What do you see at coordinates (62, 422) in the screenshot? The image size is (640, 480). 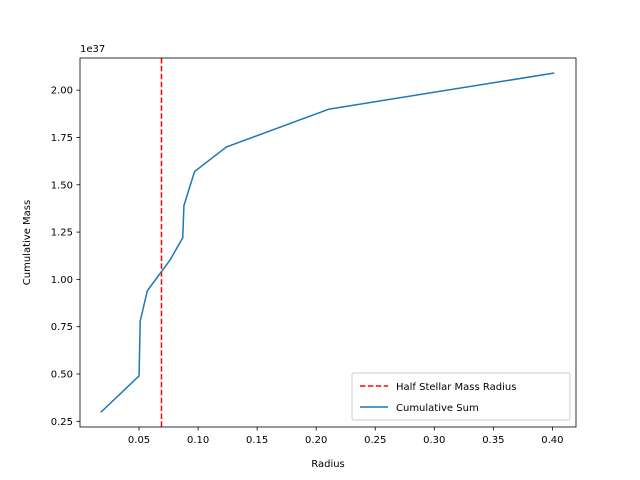 I see `y-tick-label: 0.25` at bounding box center [62, 422].